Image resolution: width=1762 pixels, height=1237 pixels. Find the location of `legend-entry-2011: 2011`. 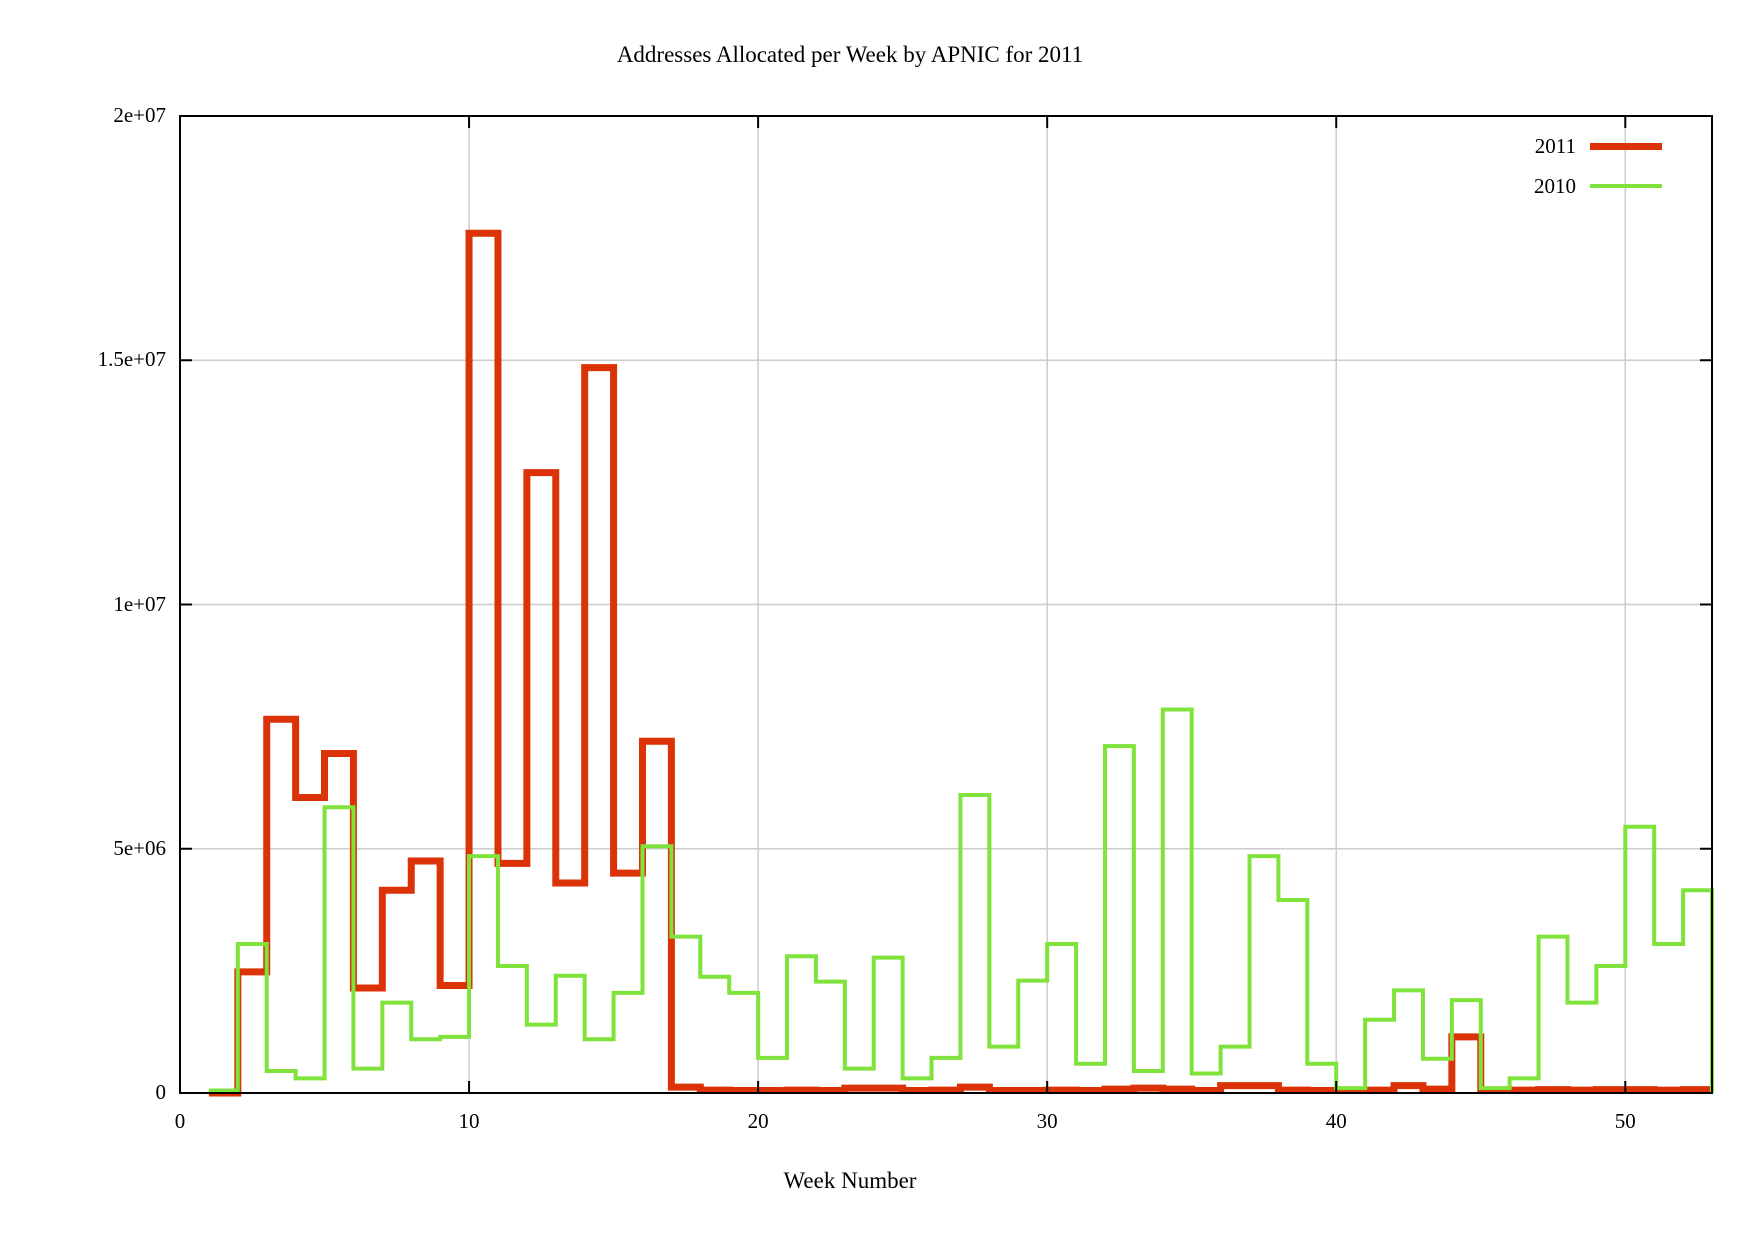

legend-entry-2011: 2011 is located at coordinates (1598, 146).